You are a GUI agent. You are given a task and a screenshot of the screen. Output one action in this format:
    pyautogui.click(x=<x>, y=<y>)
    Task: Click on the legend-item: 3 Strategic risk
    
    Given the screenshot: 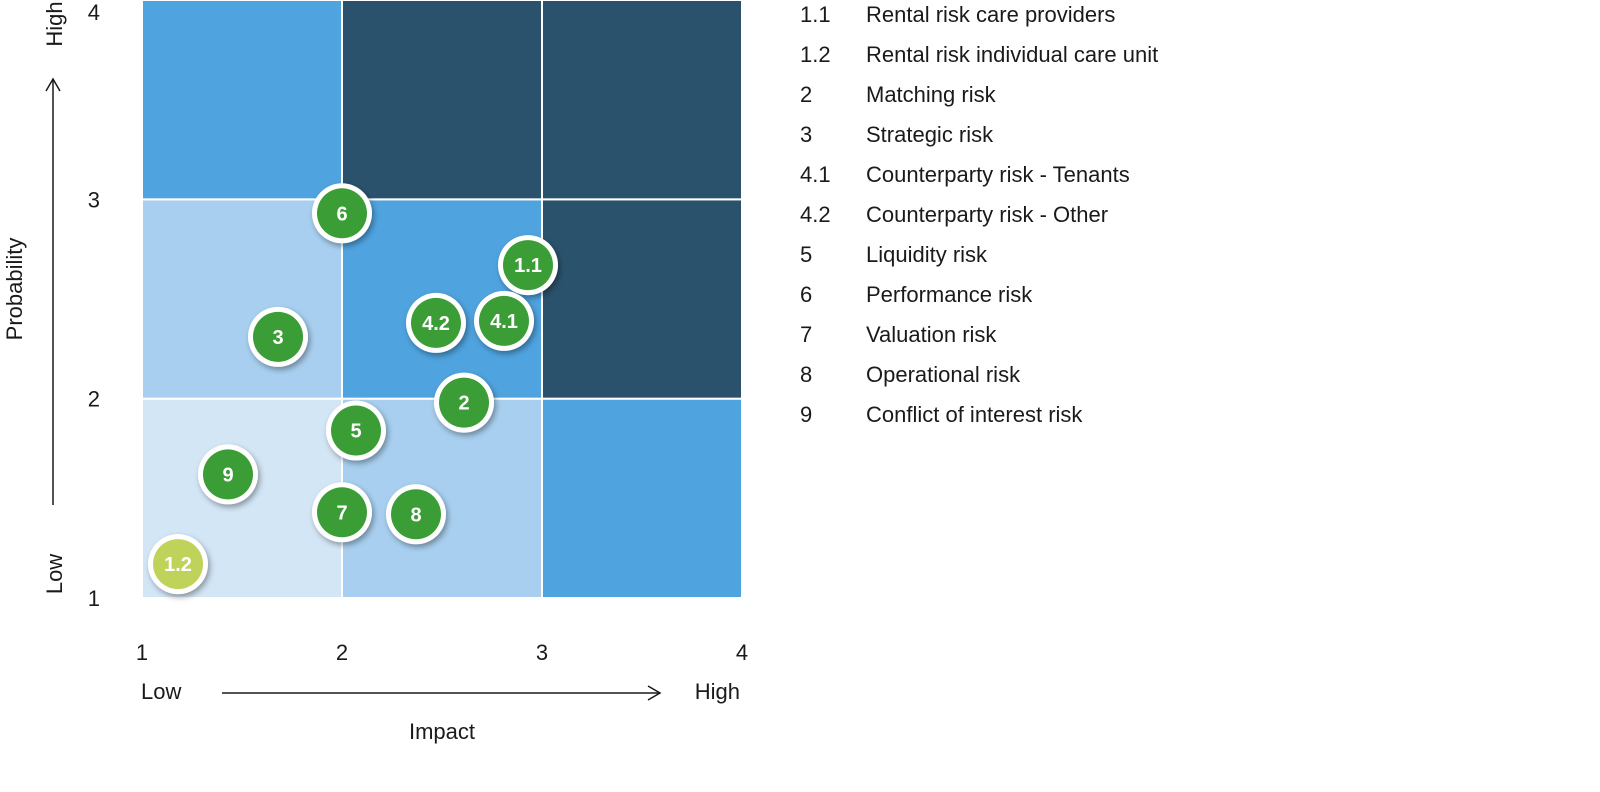 What is the action you would take?
    pyautogui.click(x=979, y=140)
    